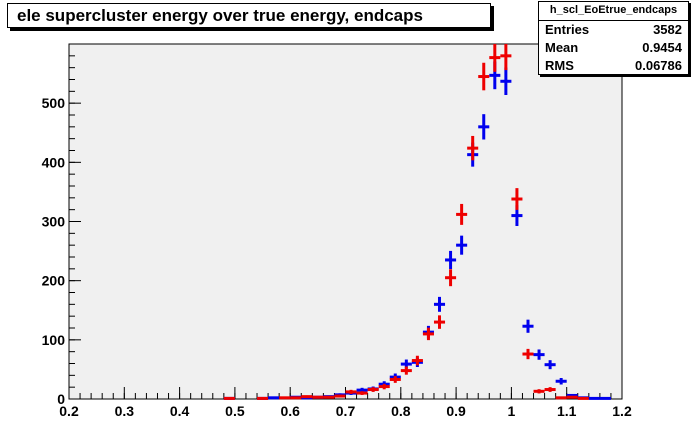 This screenshot has height=444, width=692. I want to click on stats-row-rms: RMS 0.06786, so click(613, 66).